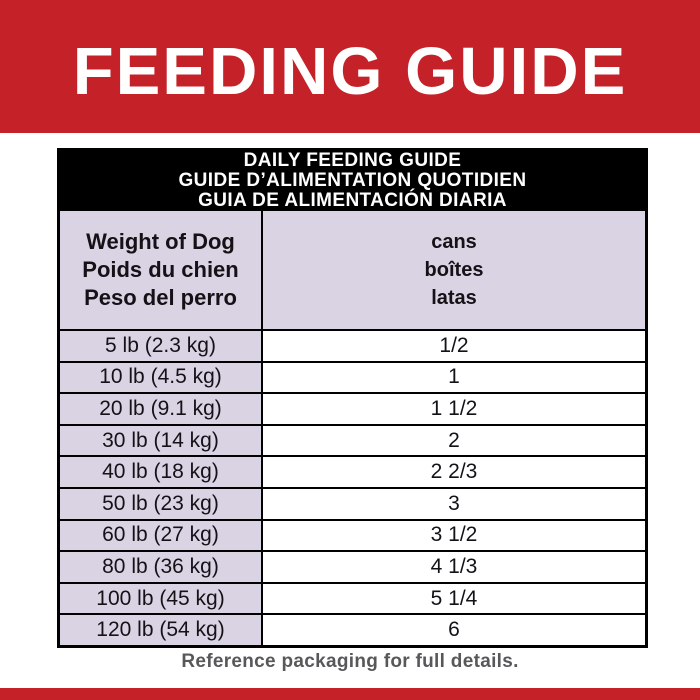  I want to click on table-row: 30 lb (14 kg) 2, so click(352, 441).